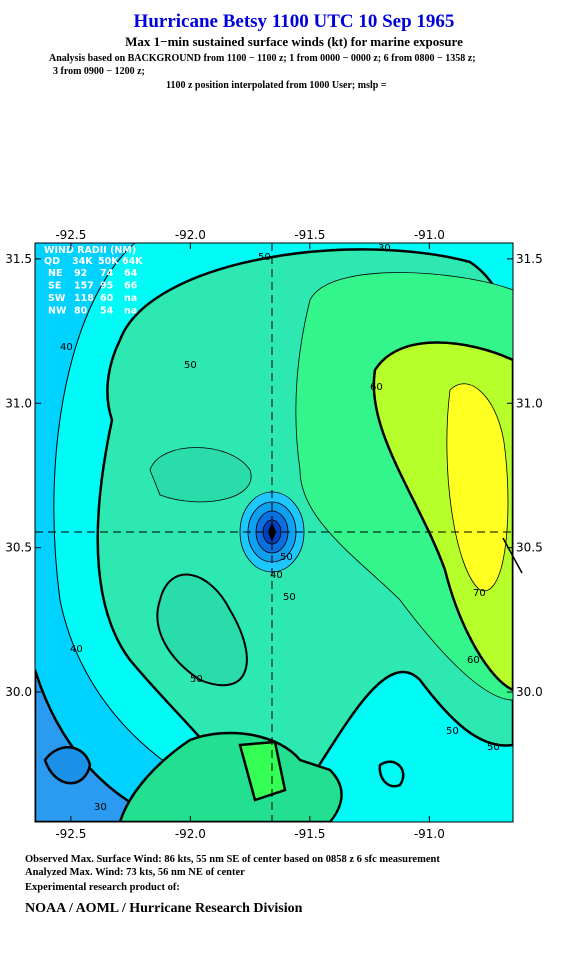 The image size is (576, 960). What do you see at coordinates (477, 487) in the screenshot?
I see `band-peak` at bounding box center [477, 487].